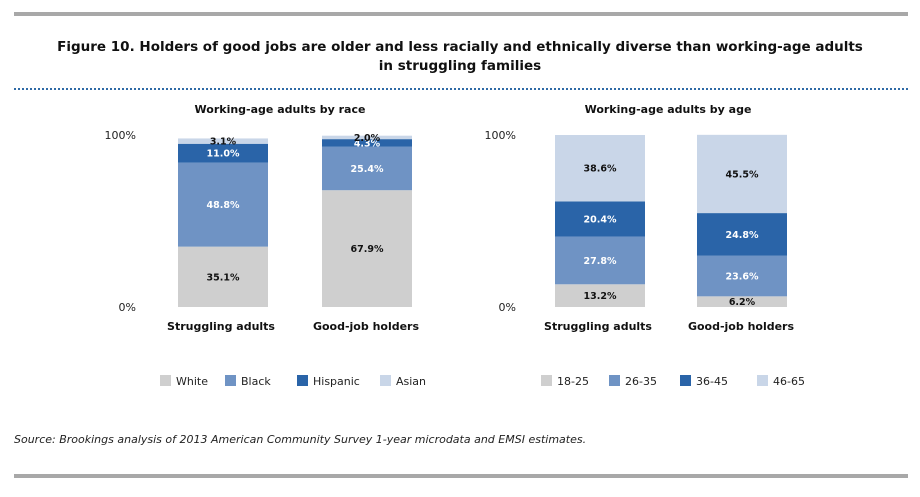 The image size is (920, 497). I want to click on legend-label: 26-35, so click(641, 381).